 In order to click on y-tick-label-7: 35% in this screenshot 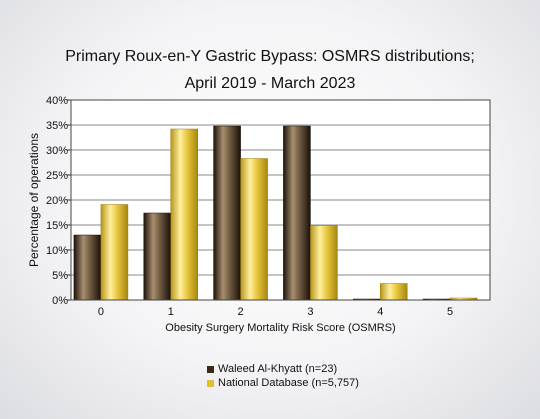, I will do `click(57, 126)`.